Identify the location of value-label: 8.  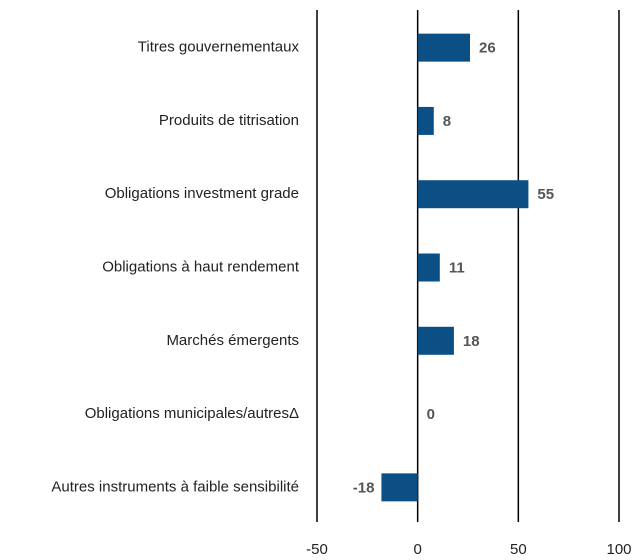
(447, 121).